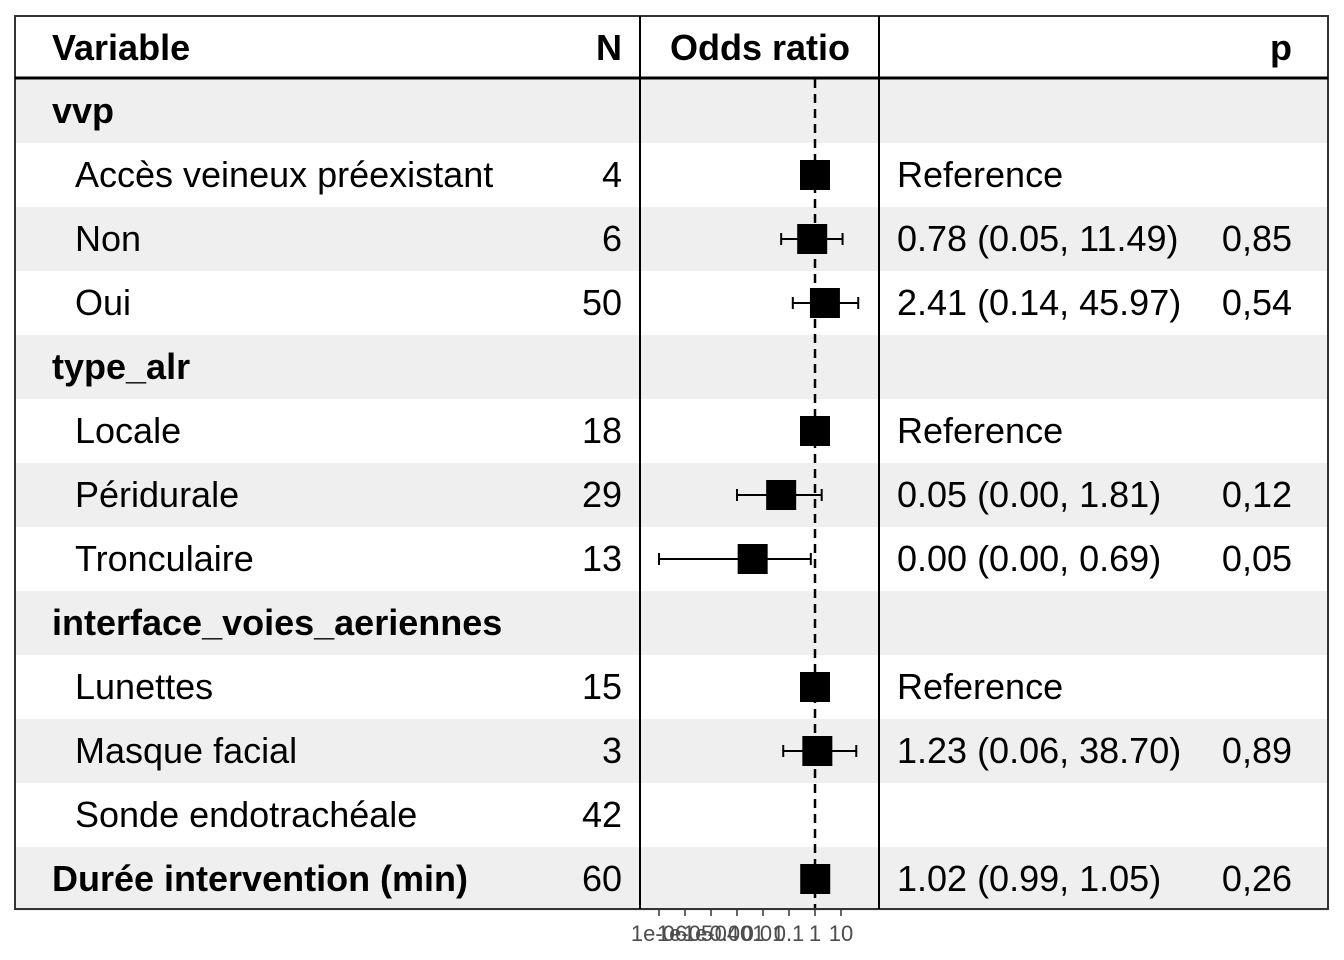 The width and height of the screenshot is (1344, 960). Describe the element at coordinates (121, 366) in the screenshot. I see `row-label: type_alr` at that location.